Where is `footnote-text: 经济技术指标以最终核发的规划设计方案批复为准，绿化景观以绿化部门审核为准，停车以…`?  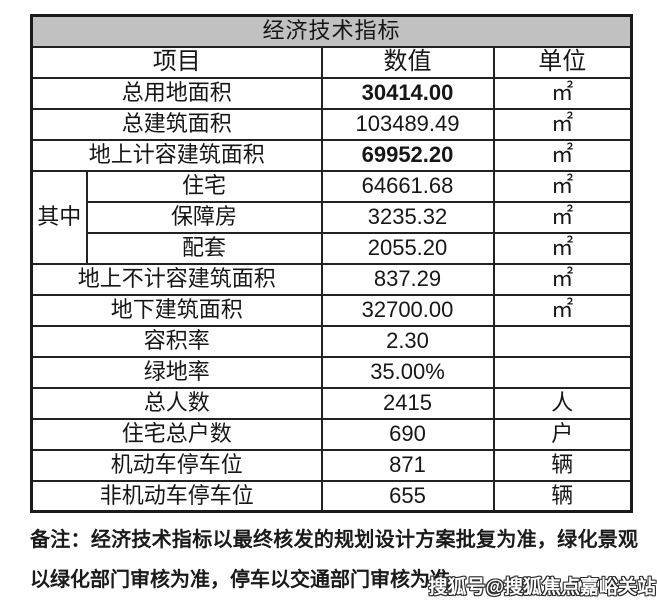
footnote-text: 经济技术指标以最终核发的规划设计方案批复为准，绿化景观以绿化部门审核为准，停车以… is located at coordinates (334, 560).